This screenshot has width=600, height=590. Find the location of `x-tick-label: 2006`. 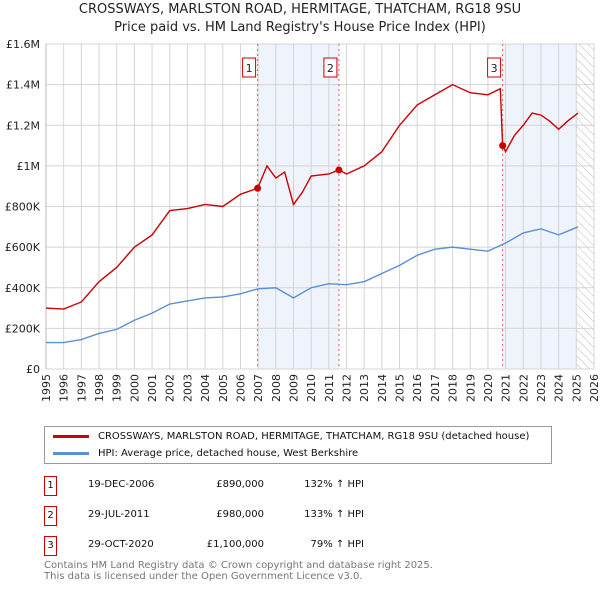

x-tick-label: 2006 is located at coordinates (240, 388).